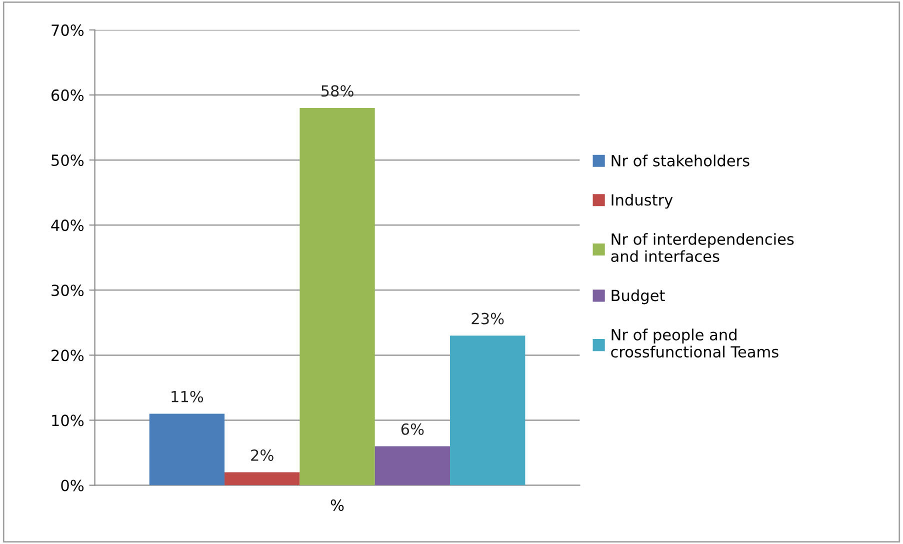  Describe the element at coordinates (68, 356) in the screenshot. I see `y-tick-label: 20%` at that location.